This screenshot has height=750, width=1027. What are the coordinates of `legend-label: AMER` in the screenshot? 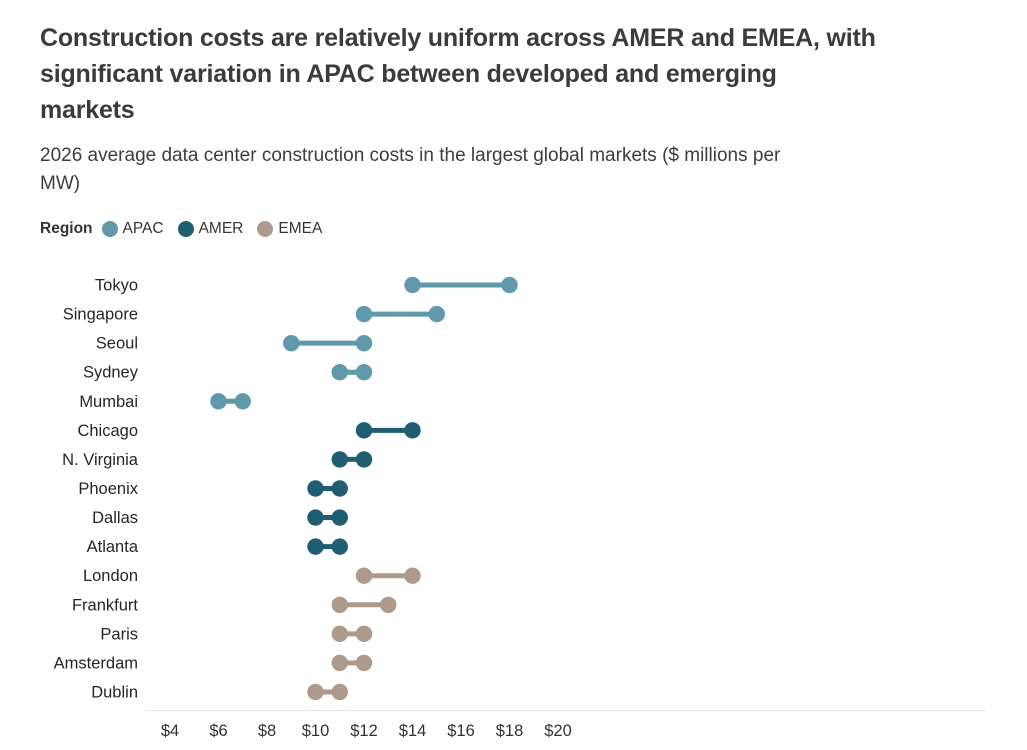 It's located at (221, 228).